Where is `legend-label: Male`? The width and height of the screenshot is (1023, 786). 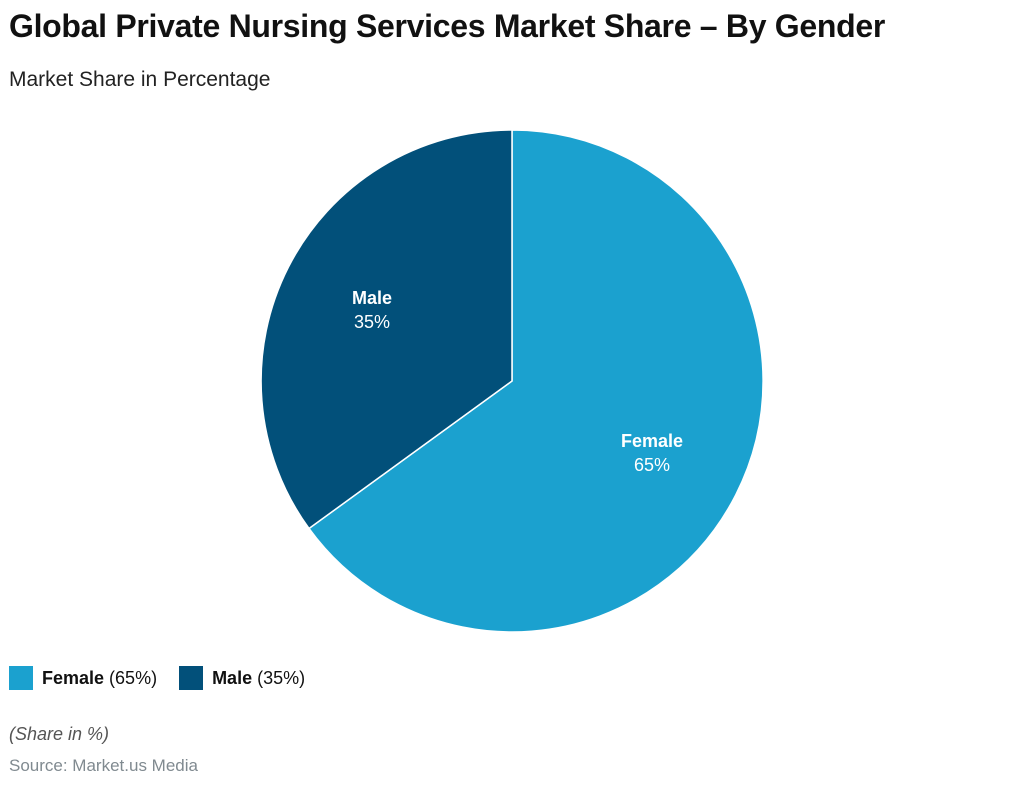
legend-label: Male is located at coordinates (232, 677).